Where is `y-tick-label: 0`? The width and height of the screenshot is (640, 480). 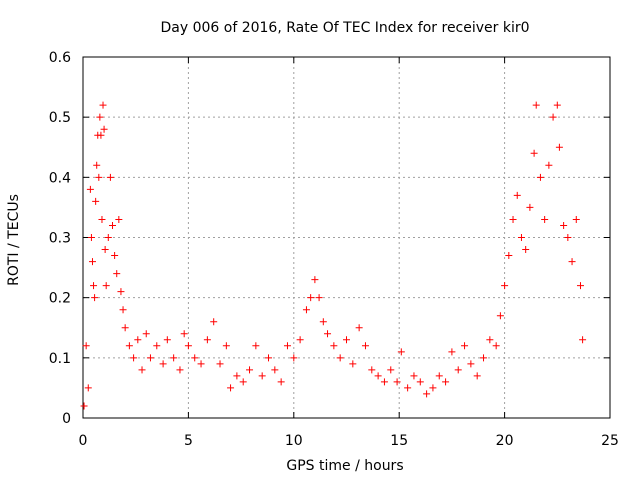 y-tick-label: 0 is located at coordinates (66, 419).